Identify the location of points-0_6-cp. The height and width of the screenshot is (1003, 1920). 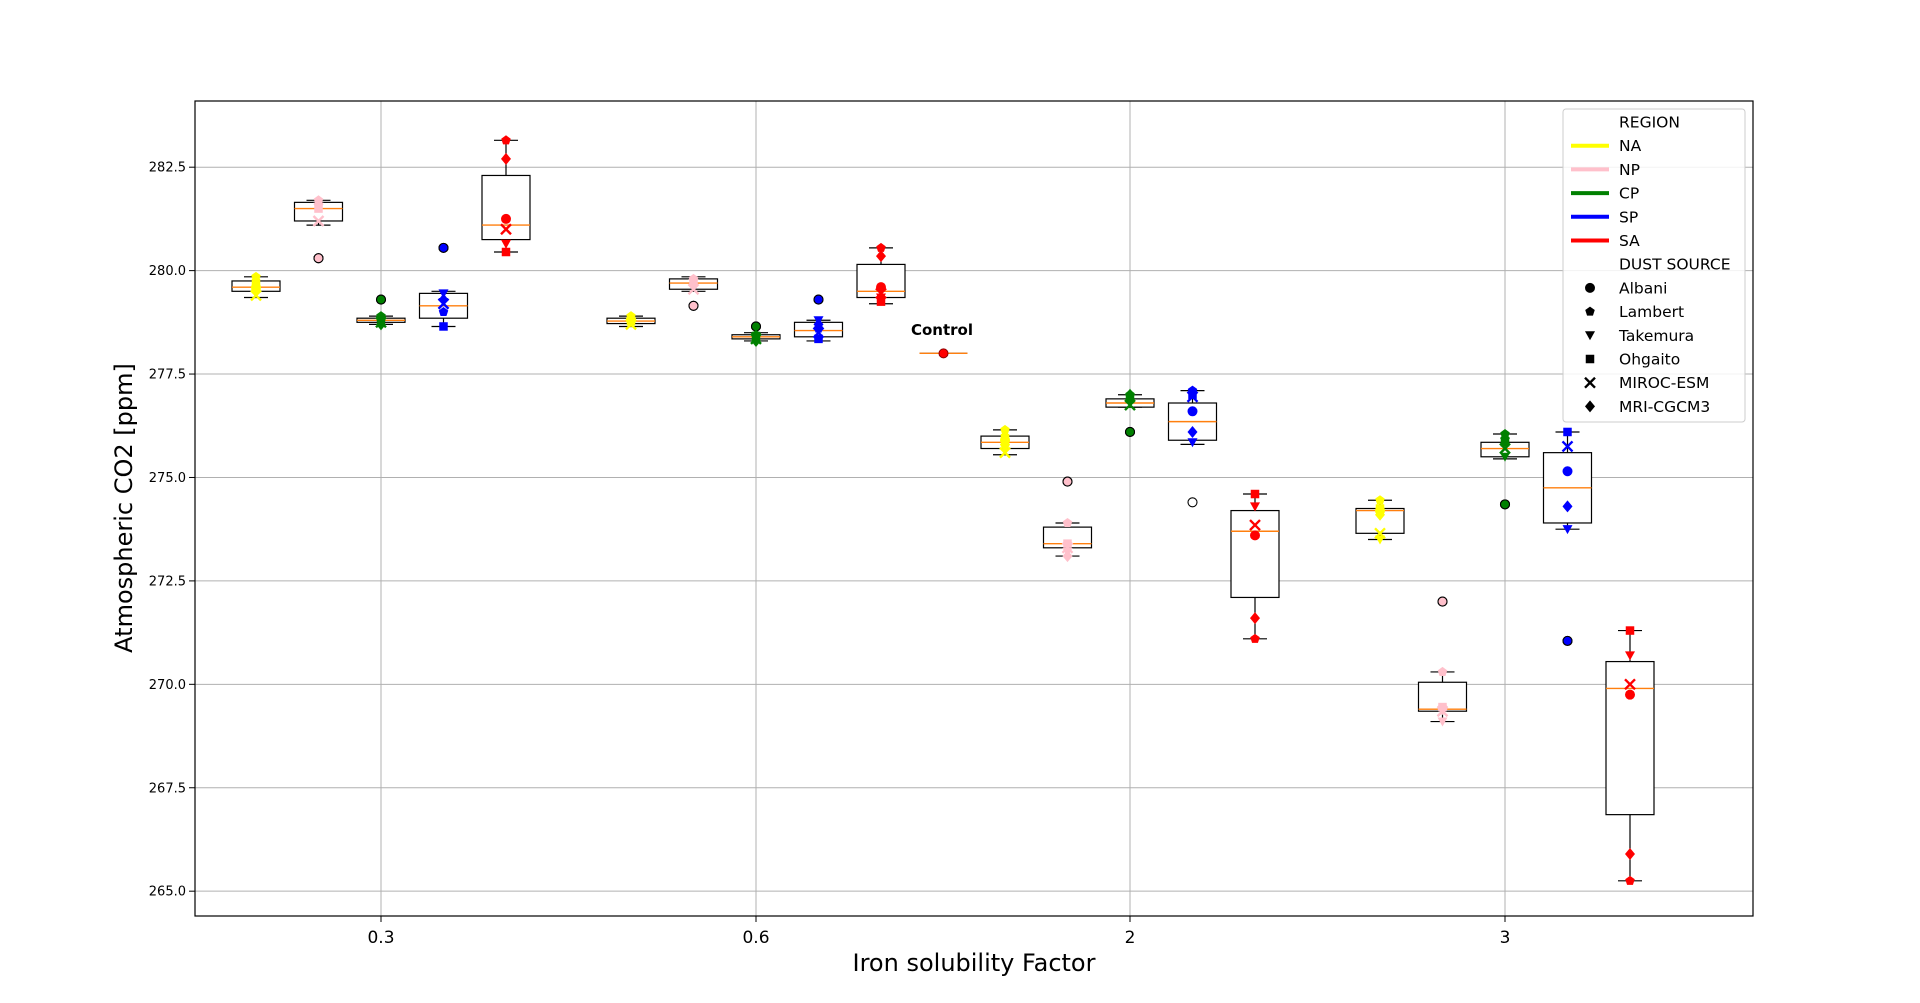
(756, 334).